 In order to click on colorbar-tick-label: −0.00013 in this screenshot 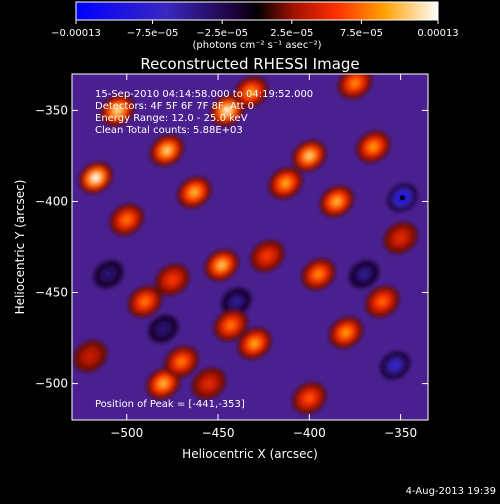, I will do `click(76, 33)`.